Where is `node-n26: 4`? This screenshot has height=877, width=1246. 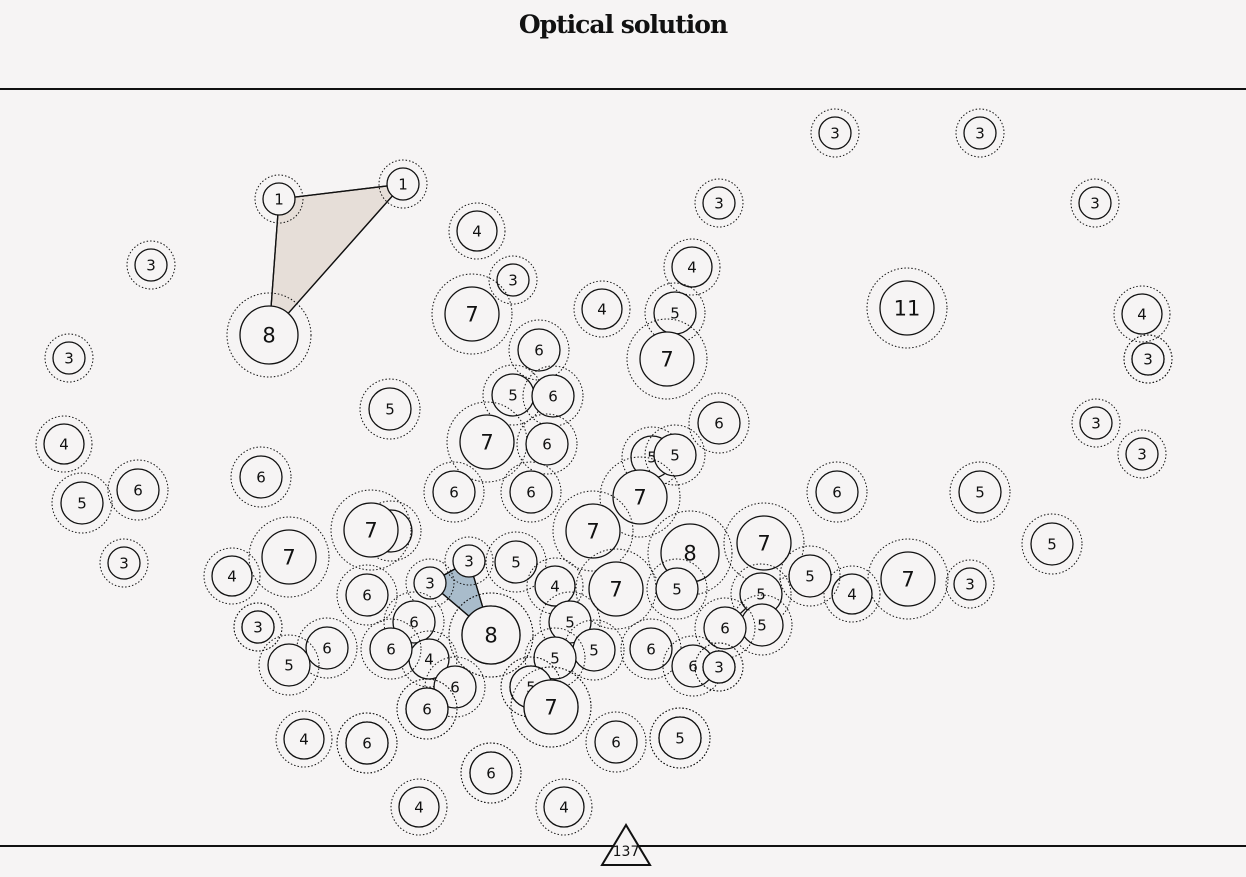
node-n26: 4 is located at coordinates (64, 444).